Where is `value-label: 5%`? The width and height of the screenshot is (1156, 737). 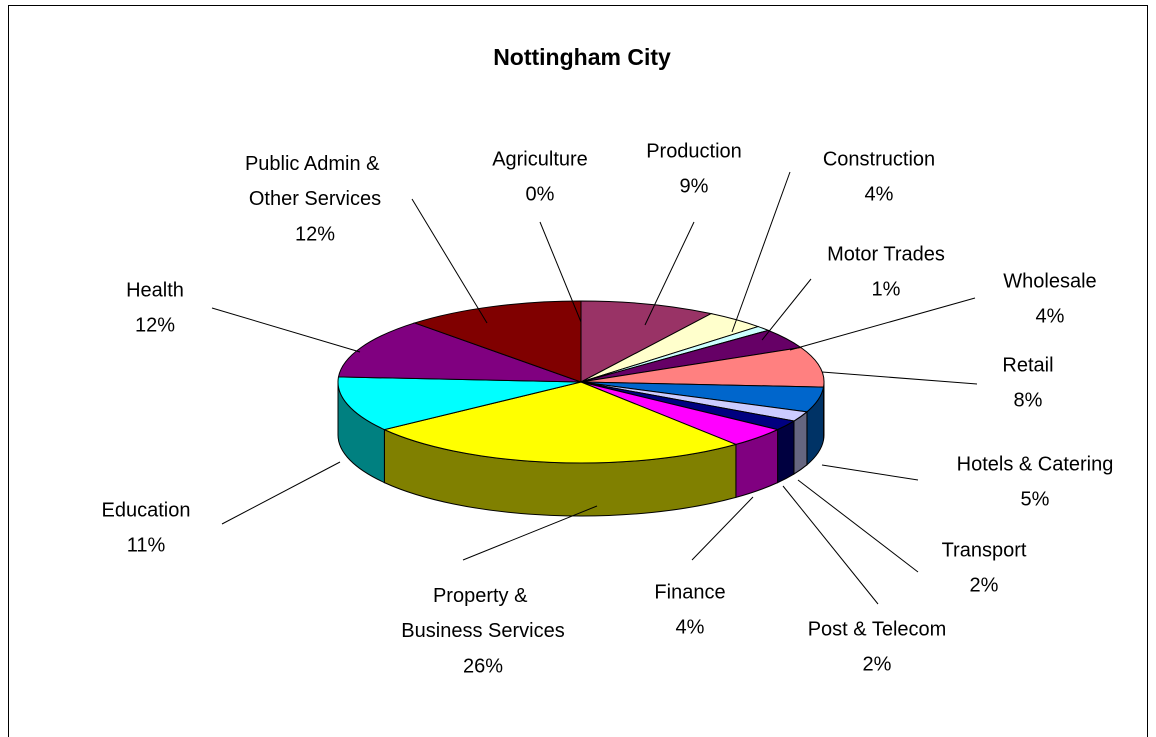 value-label: 5% is located at coordinates (1035, 499).